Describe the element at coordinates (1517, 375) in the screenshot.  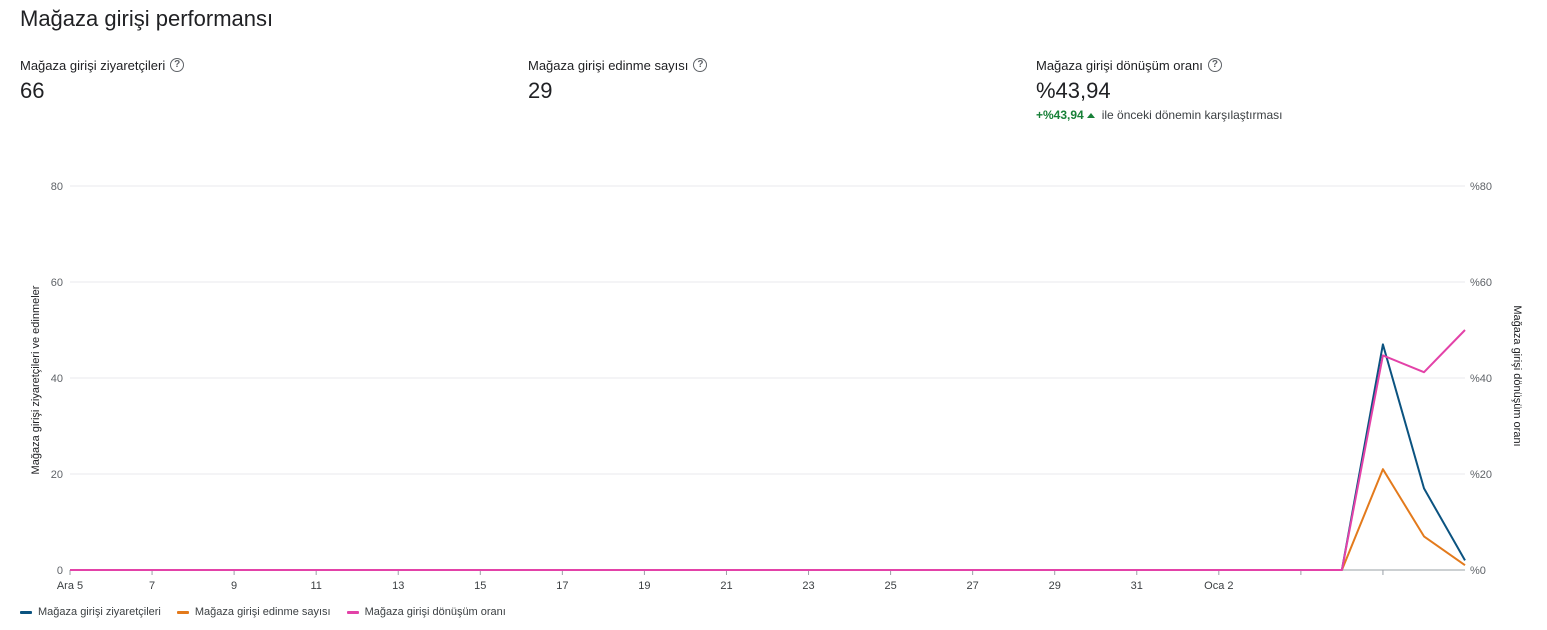
I see `y2-axis-title: Mağaza girişi dönüşüm oranı` at that location.